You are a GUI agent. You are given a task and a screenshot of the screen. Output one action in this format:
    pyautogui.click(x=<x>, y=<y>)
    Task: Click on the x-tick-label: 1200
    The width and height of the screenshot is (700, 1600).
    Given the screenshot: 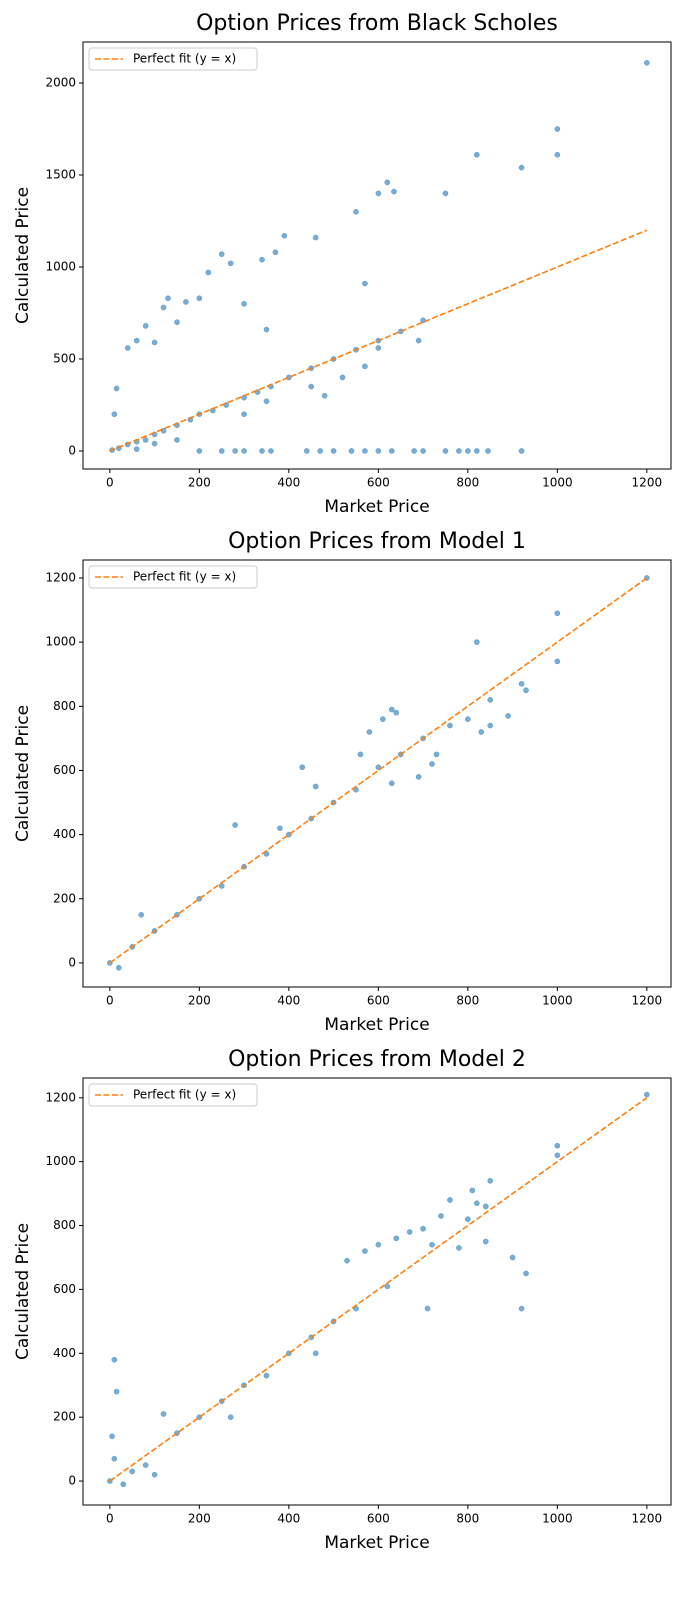 What is the action you would take?
    pyautogui.click(x=647, y=1001)
    